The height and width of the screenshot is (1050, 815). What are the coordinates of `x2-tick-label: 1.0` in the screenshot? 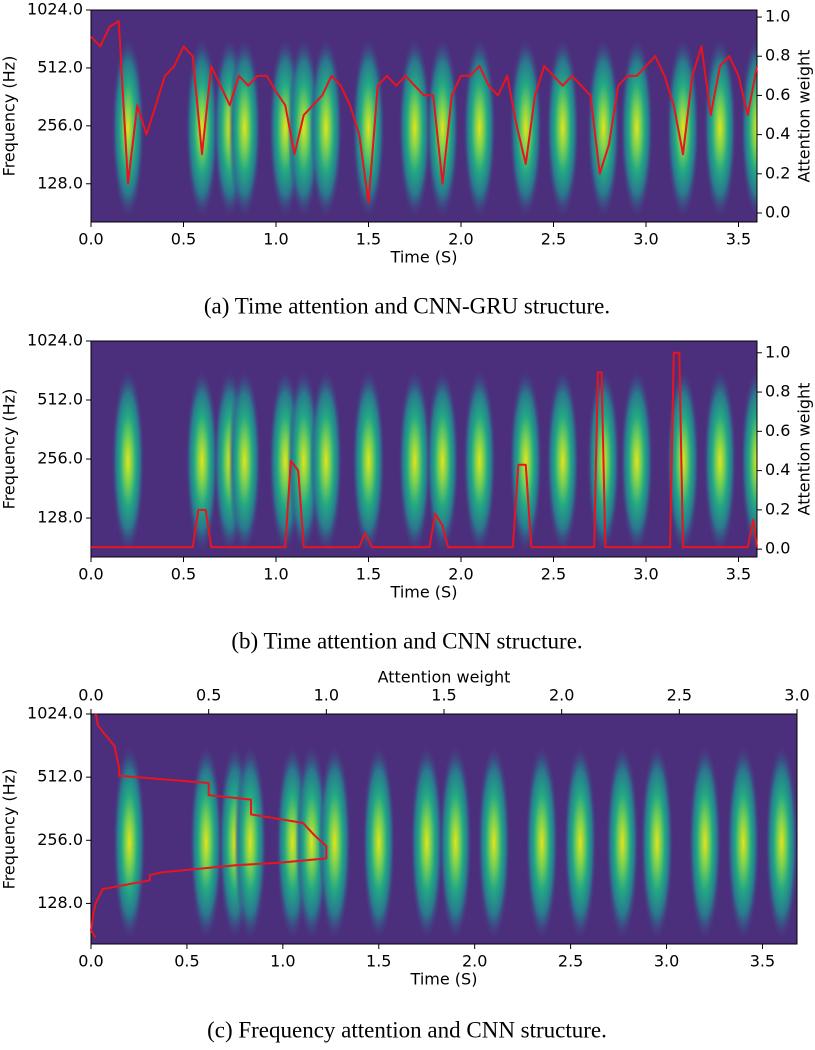 It's located at (326, 695).